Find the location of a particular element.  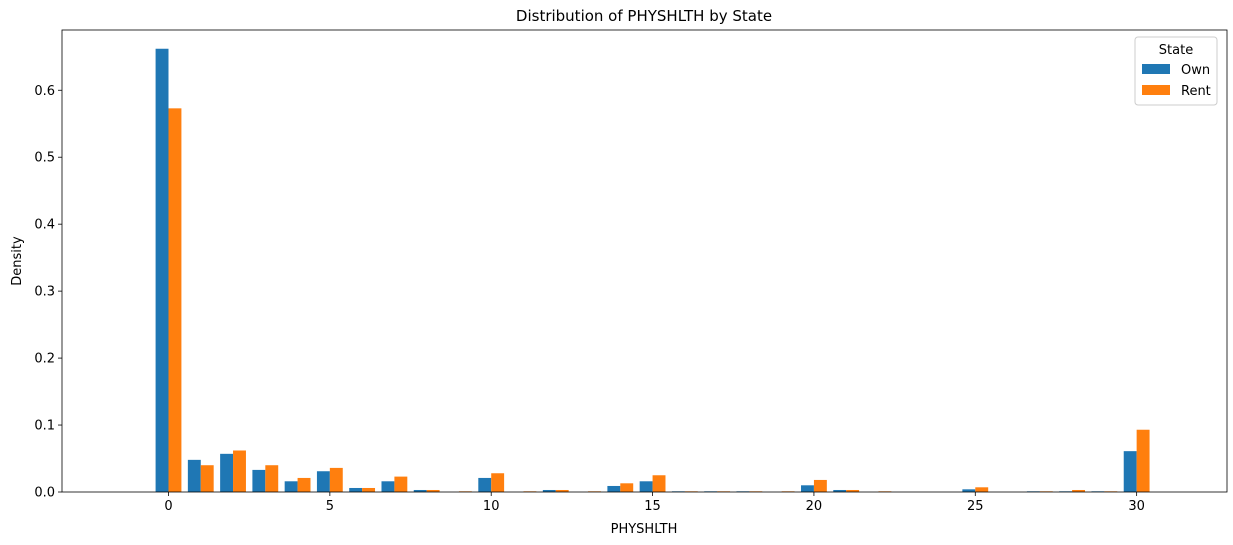

x-axis-label: PHYSHLTH is located at coordinates (644, 529).